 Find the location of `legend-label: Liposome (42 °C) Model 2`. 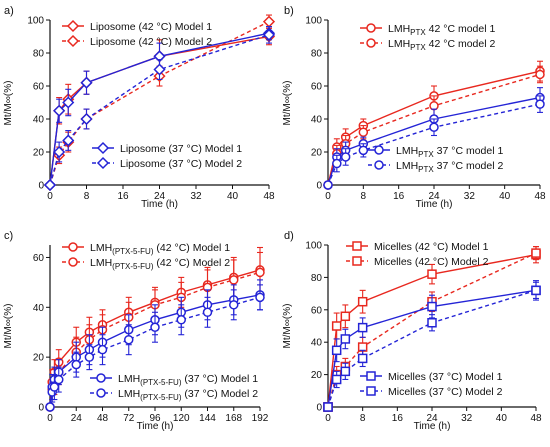

legend-label: Liposome (42 °C) Model 2 is located at coordinates (151, 42).